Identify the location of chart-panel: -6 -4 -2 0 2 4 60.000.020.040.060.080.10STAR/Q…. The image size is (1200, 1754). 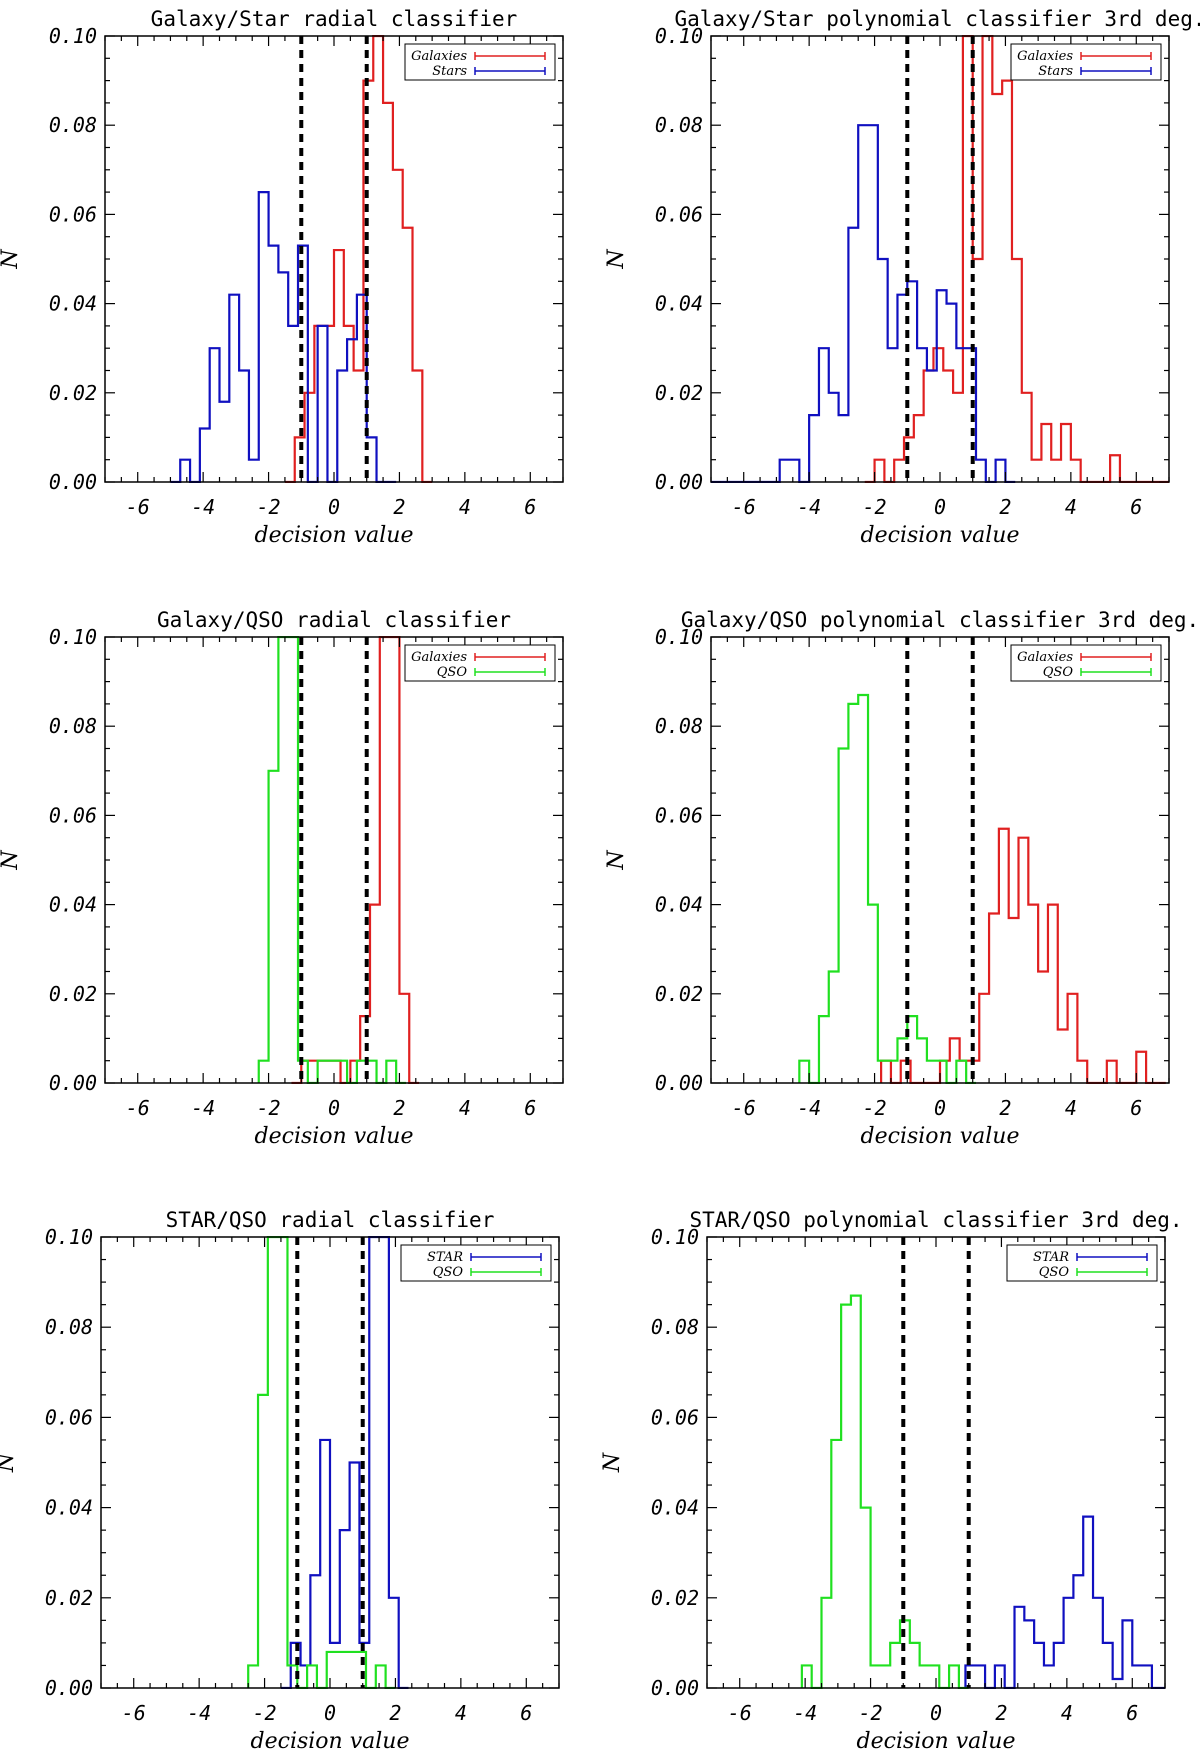
(280, 1481).